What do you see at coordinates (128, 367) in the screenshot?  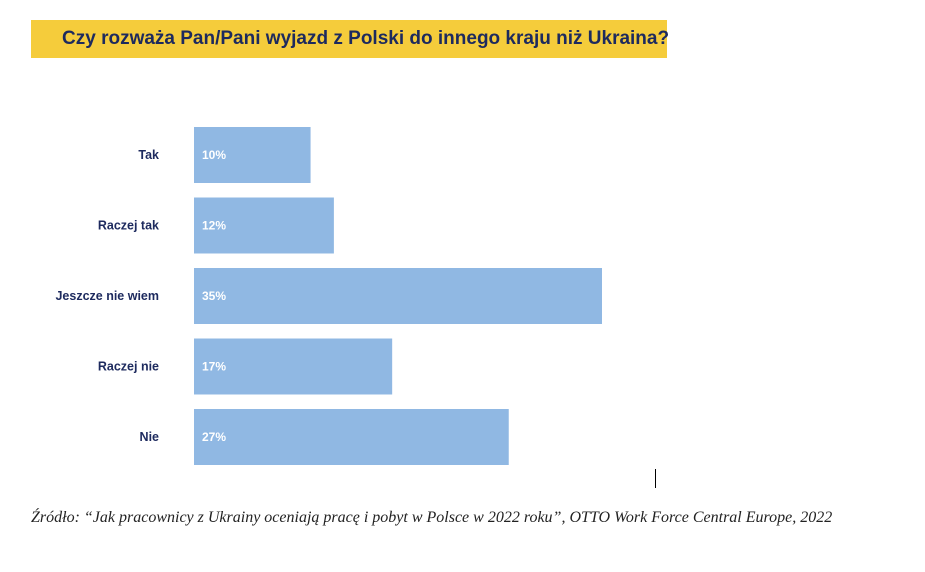 I see `category-label: Raczej nie` at bounding box center [128, 367].